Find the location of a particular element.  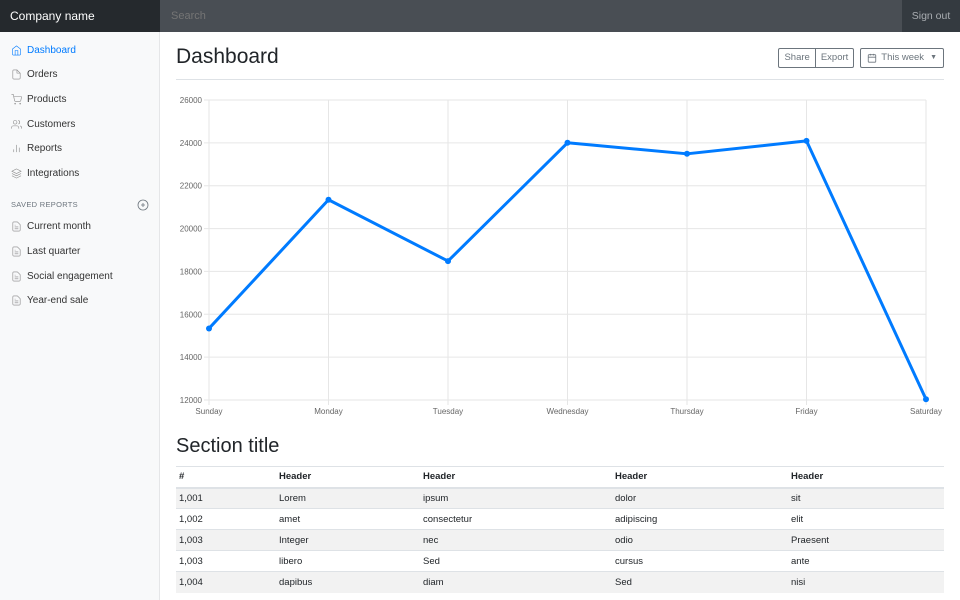

table-cell: ante is located at coordinates (866, 561).